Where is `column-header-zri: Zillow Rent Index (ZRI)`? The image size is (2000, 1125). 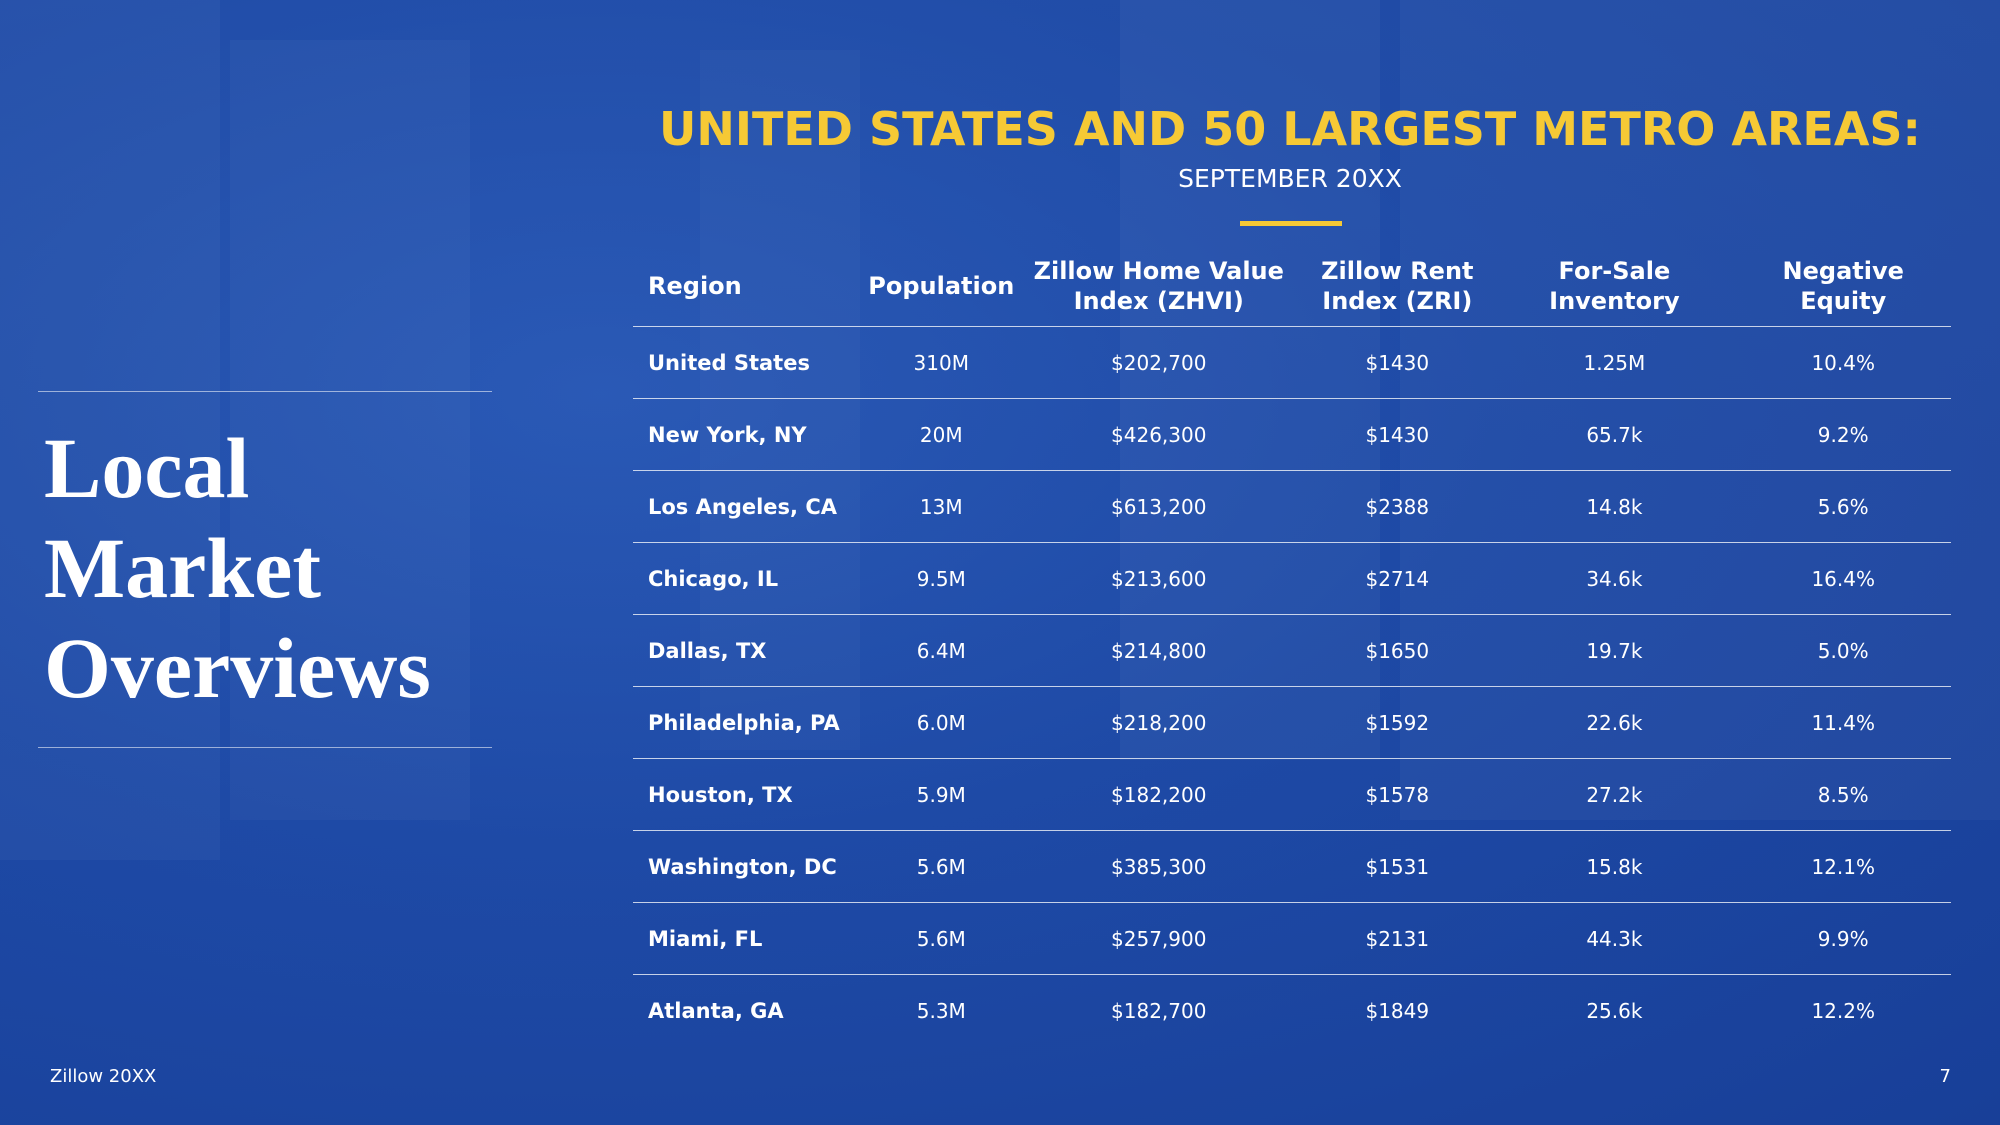 column-header-zri: Zillow Rent Index (ZRI) is located at coordinates (1397, 286).